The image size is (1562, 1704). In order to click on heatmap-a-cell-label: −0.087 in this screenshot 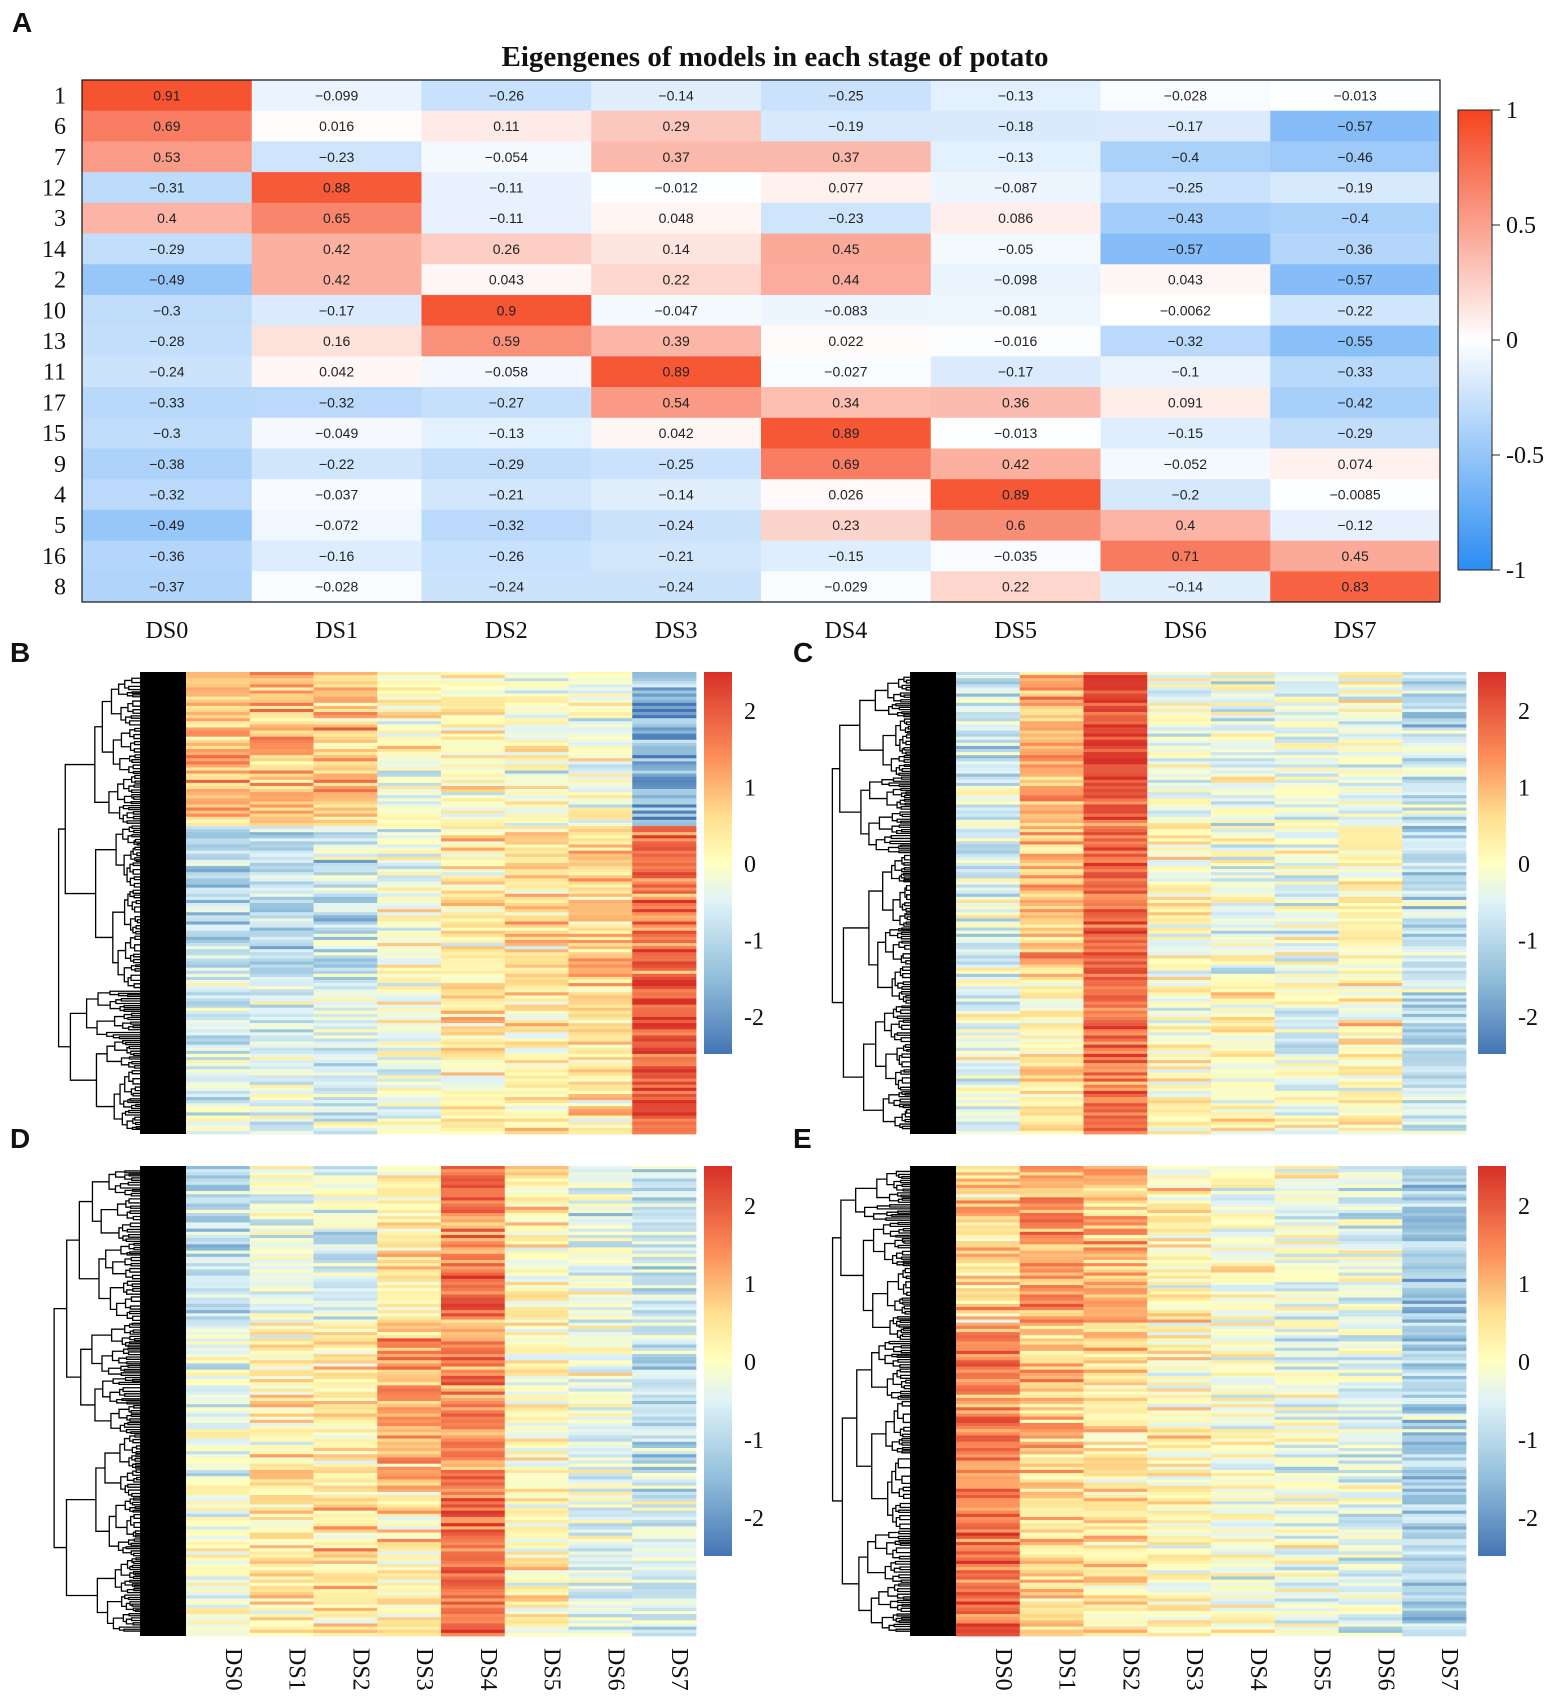, I will do `click(1015, 187)`.